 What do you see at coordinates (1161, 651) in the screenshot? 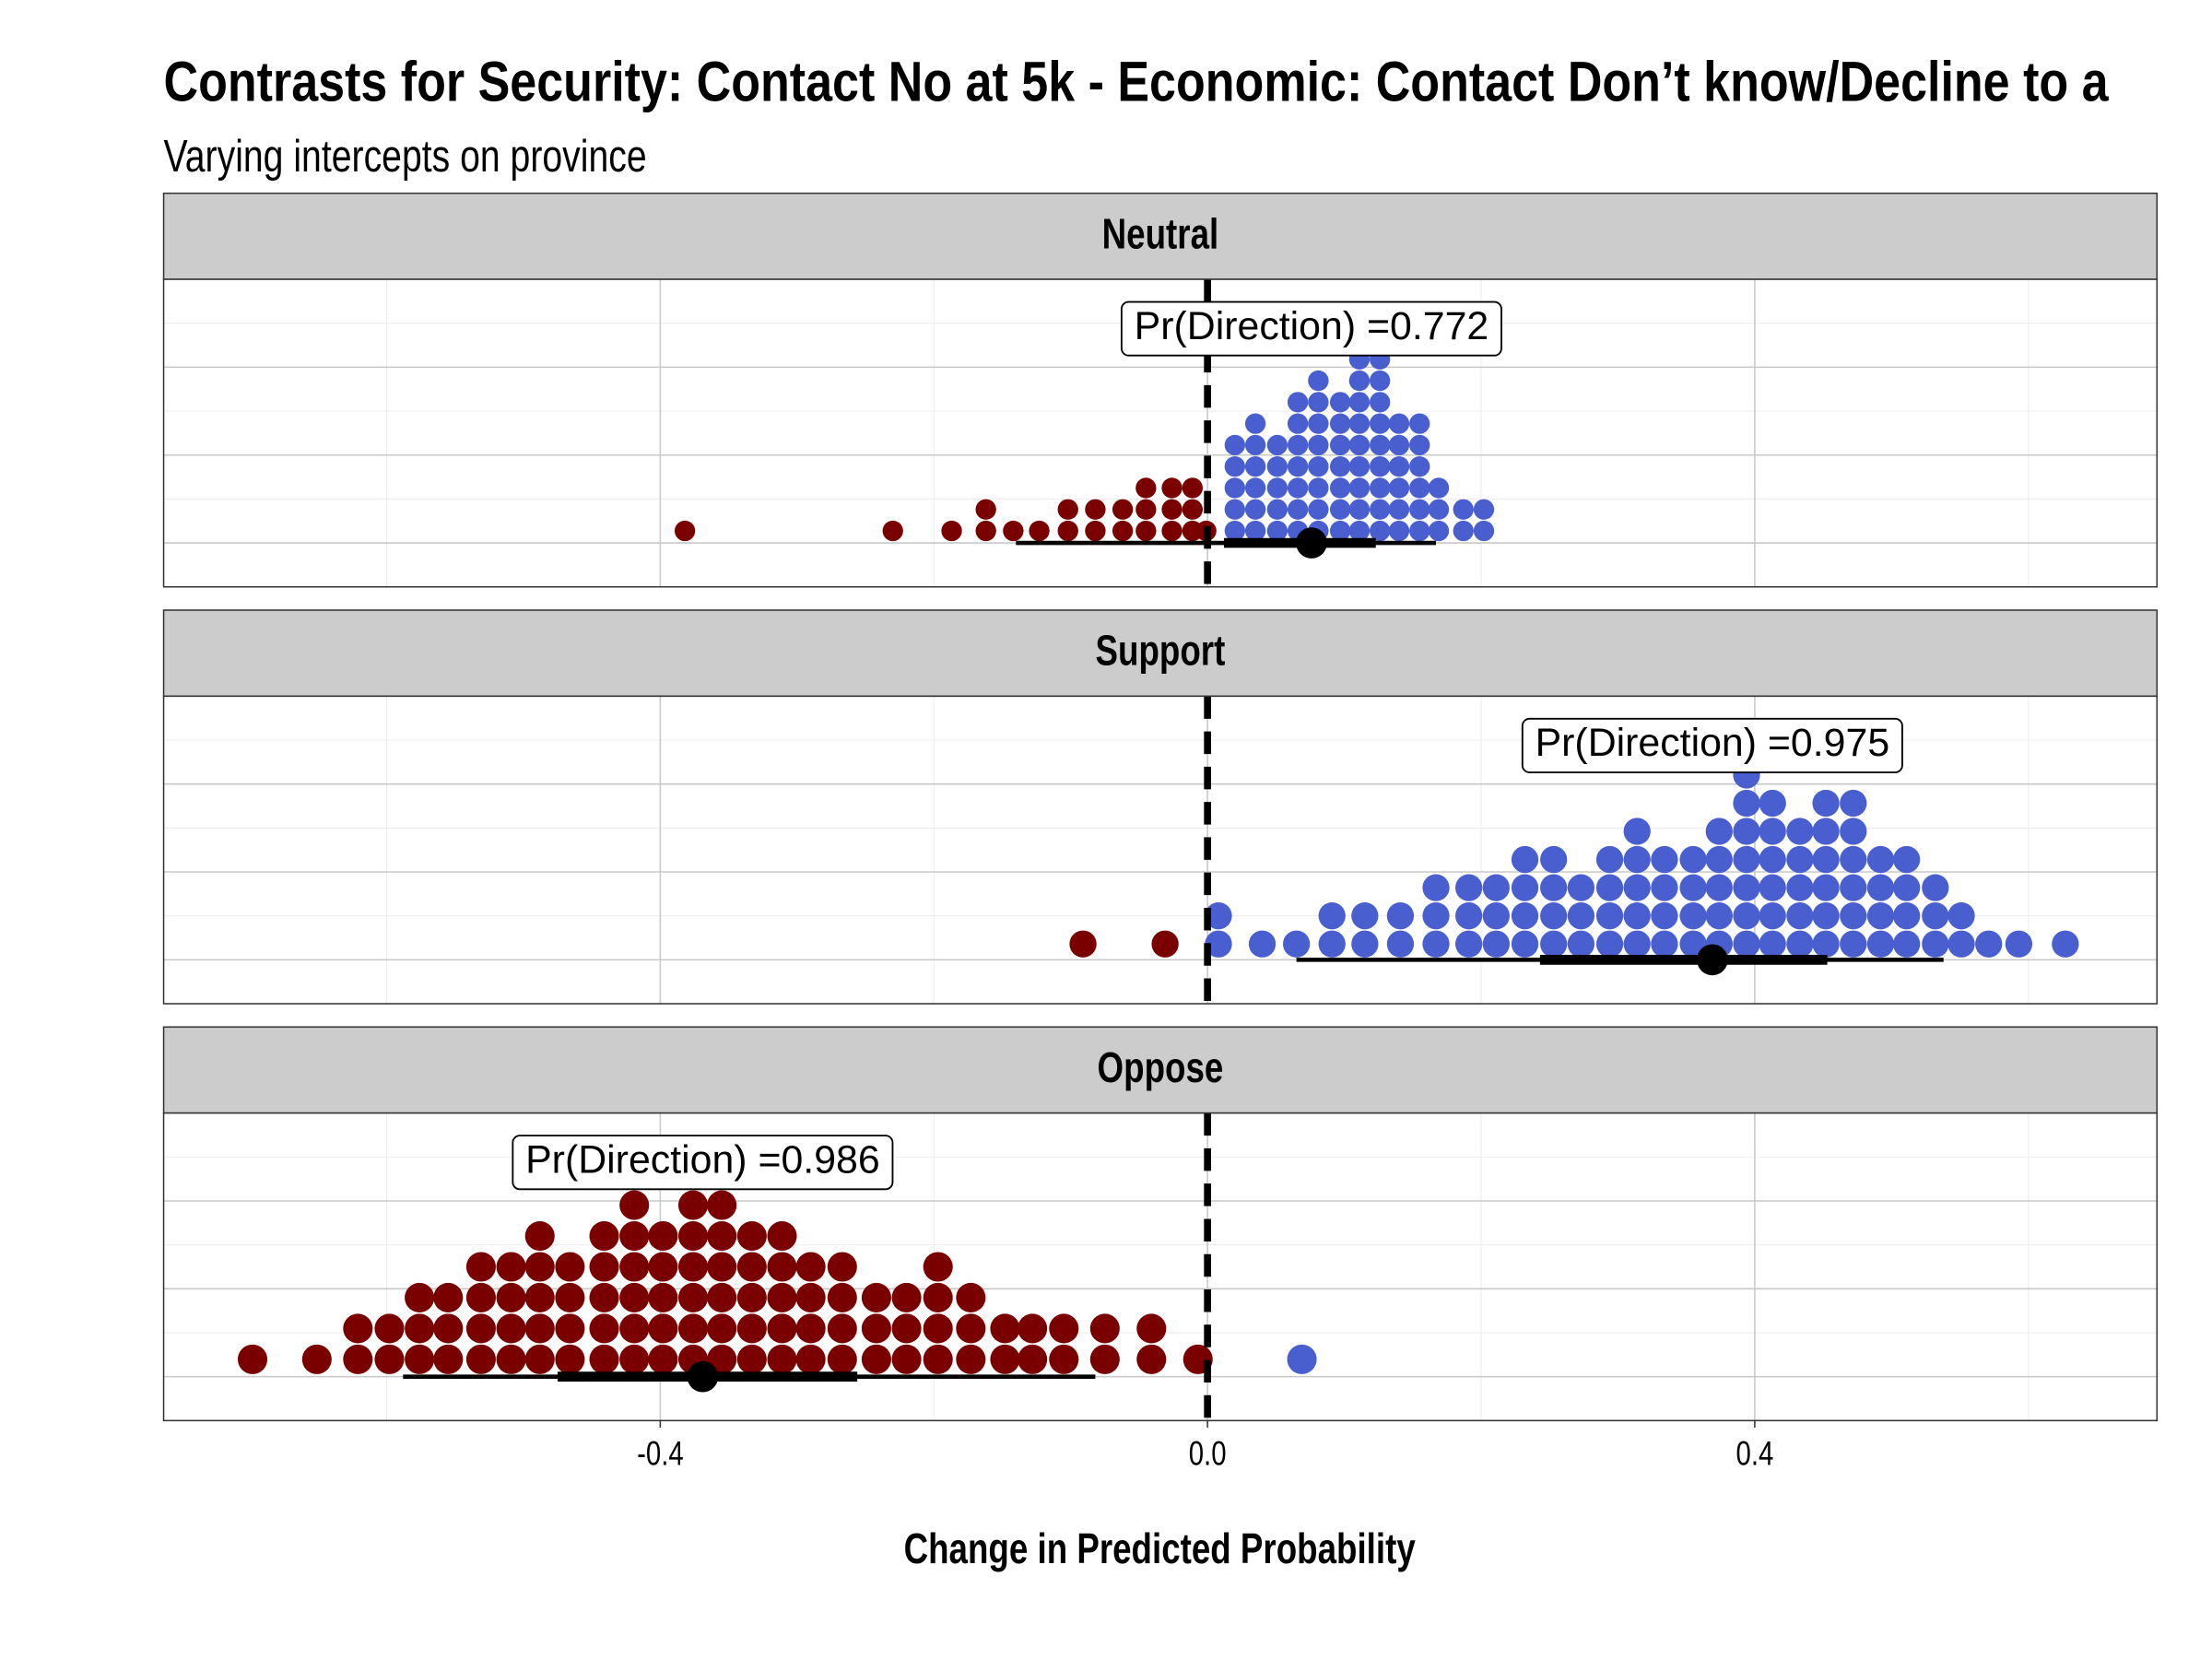
I see `strip-label: Support` at bounding box center [1161, 651].